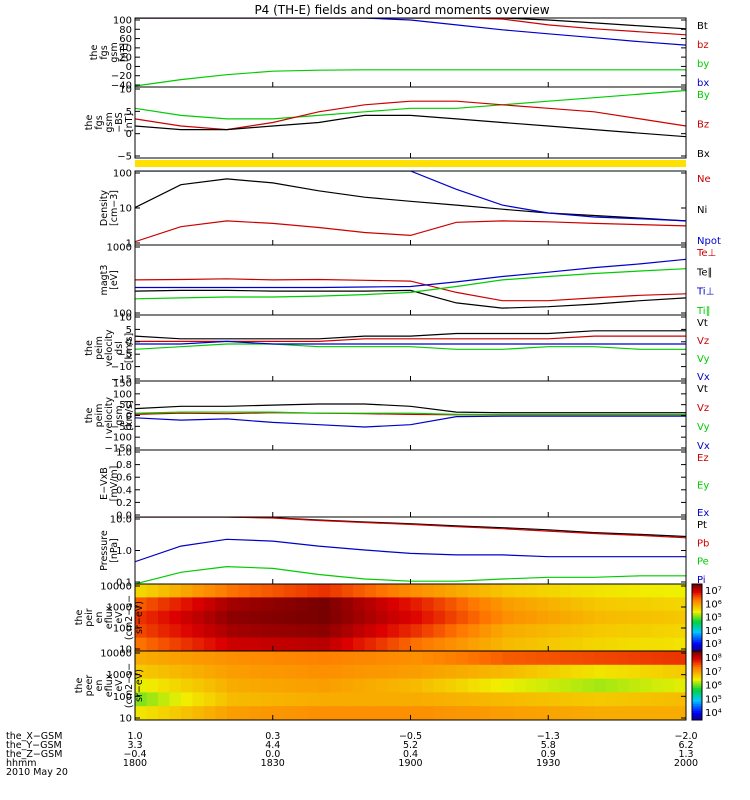  Describe the element at coordinates (713, 604) in the screenshot. I see `colorbar-tick-label: 10⁶` at that location.